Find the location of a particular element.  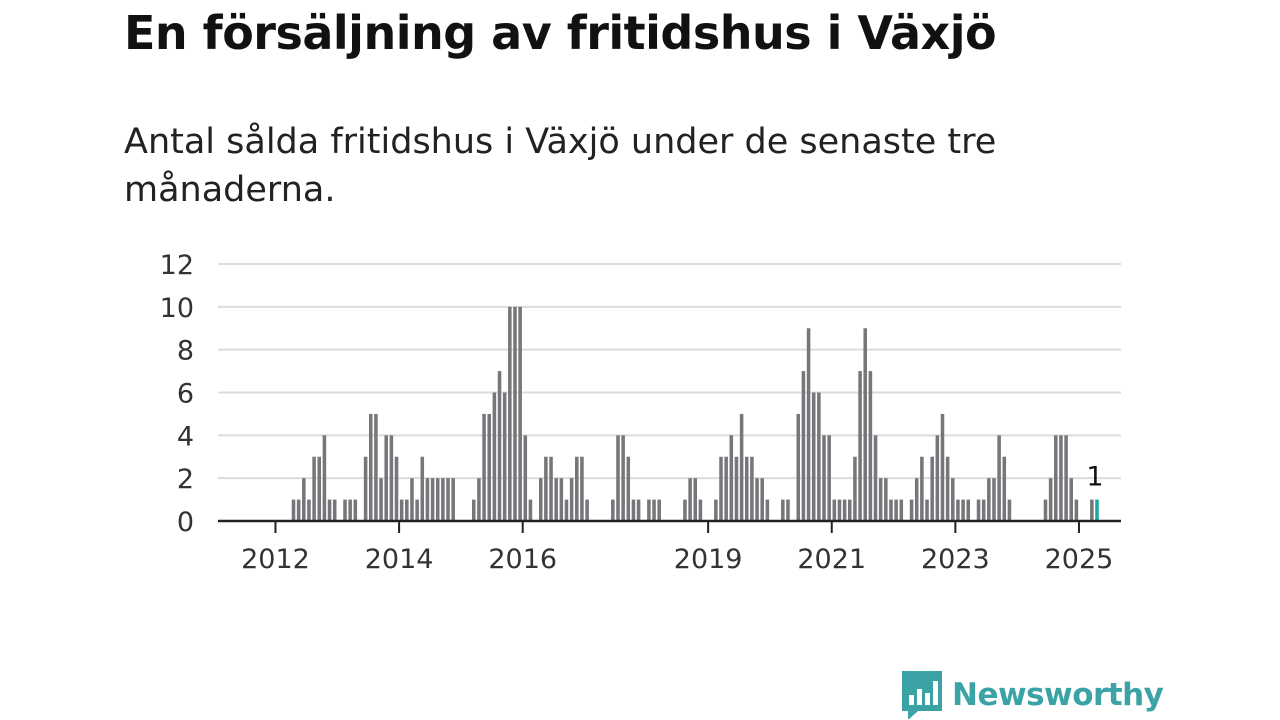

x-tick-label: 2016 is located at coordinates (522, 559).